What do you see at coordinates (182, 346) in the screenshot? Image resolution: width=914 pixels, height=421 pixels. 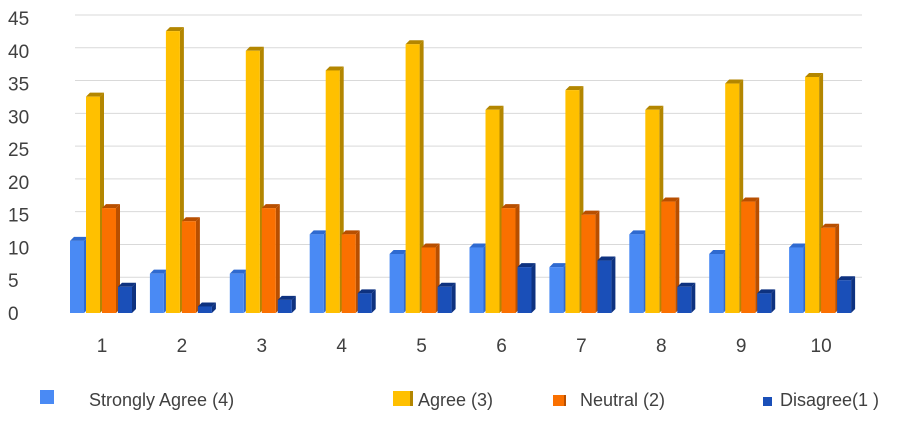 I see `x-tick-label: 2` at bounding box center [182, 346].